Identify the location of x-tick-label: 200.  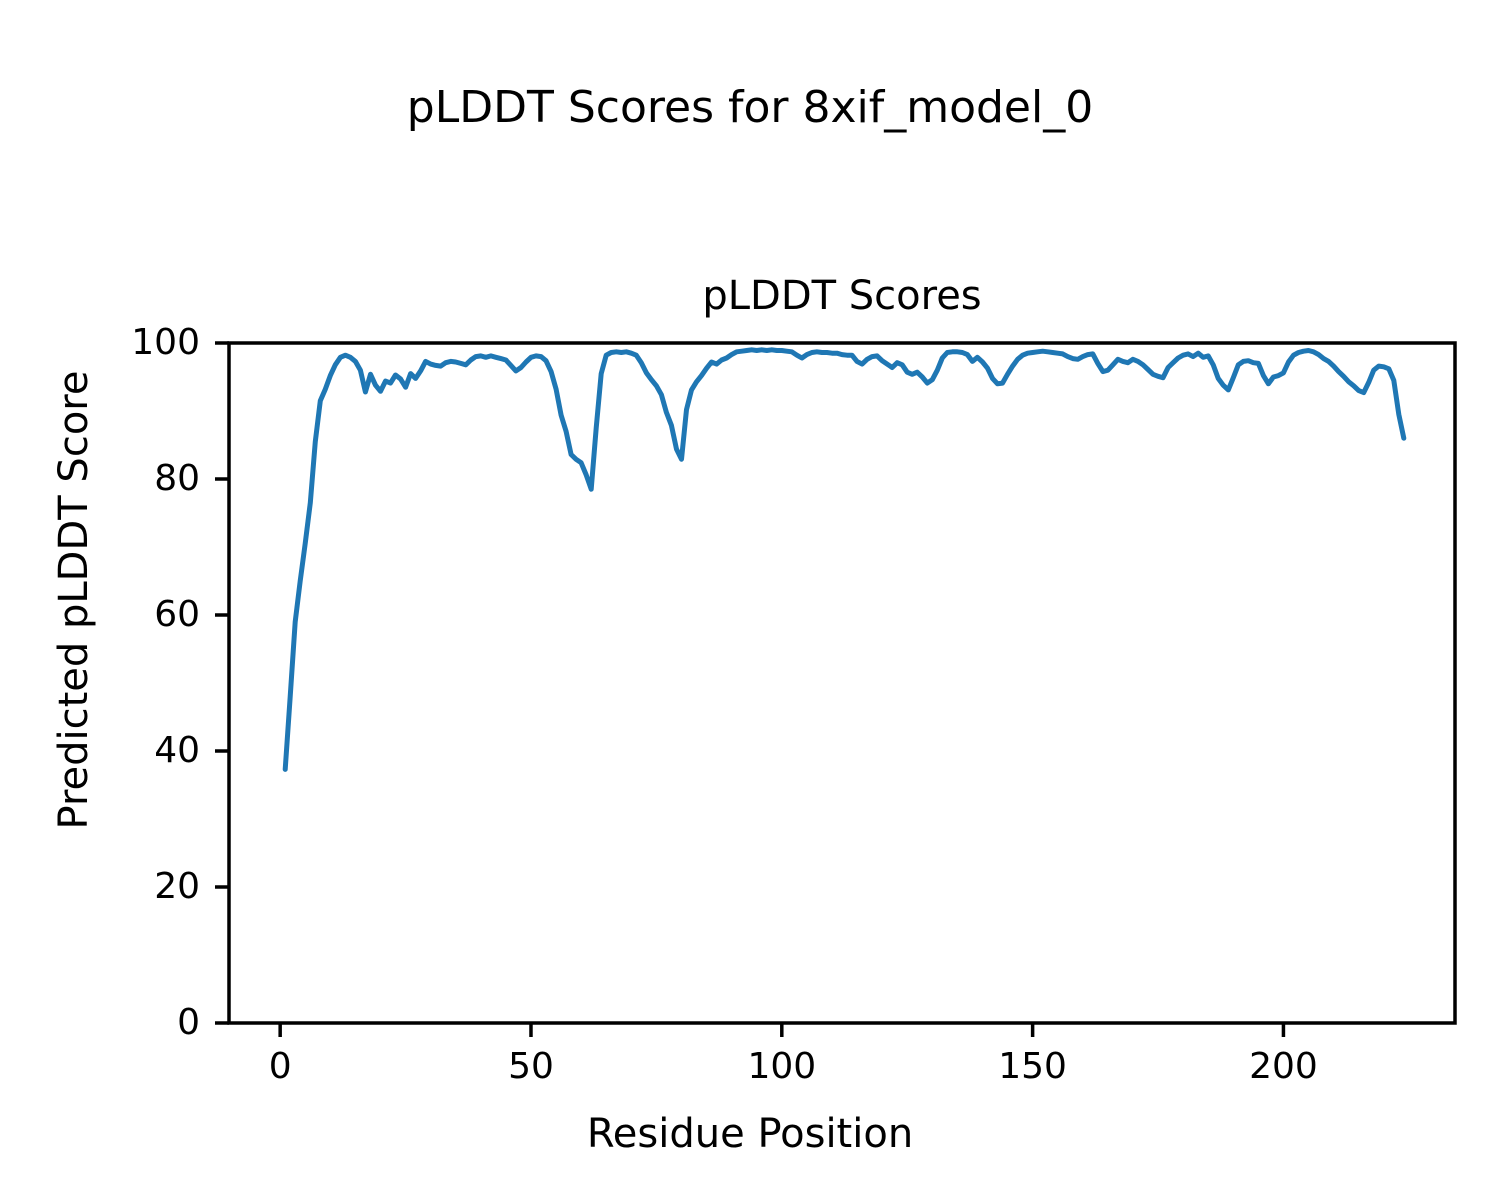
(1283, 1066).